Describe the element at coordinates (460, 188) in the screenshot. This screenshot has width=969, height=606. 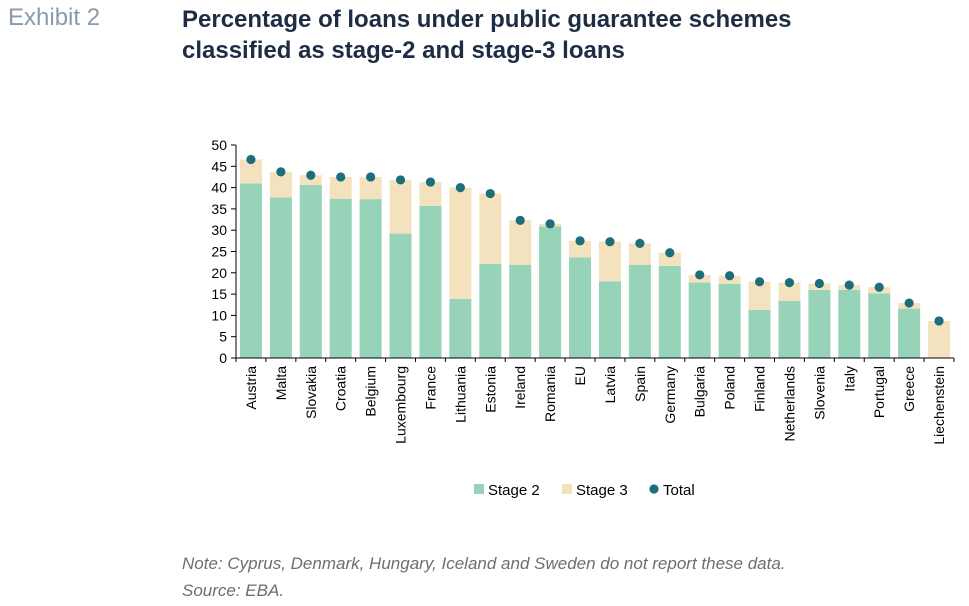
I see `total-dot-lithuania` at that location.